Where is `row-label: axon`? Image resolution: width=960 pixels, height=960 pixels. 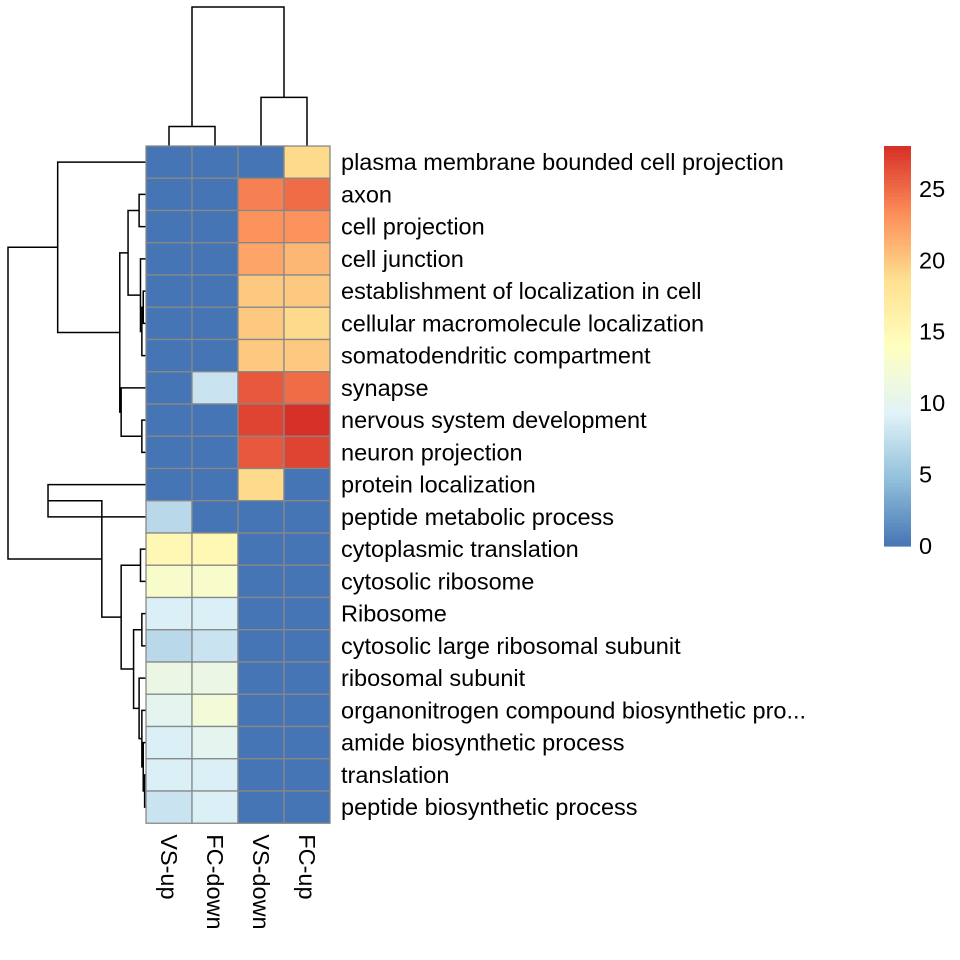
row-label: axon is located at coordinates (366, 194).